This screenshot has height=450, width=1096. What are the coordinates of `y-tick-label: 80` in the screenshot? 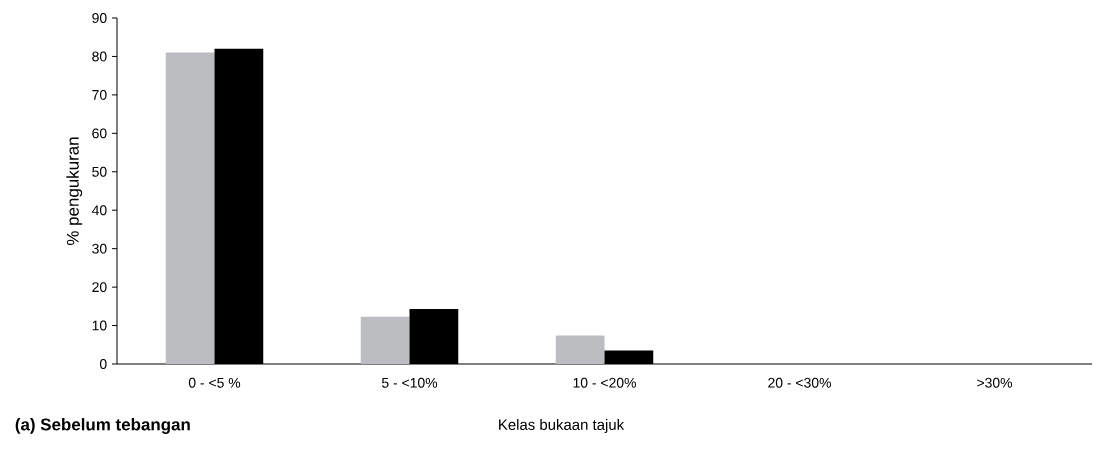 It's located at (99, 56).